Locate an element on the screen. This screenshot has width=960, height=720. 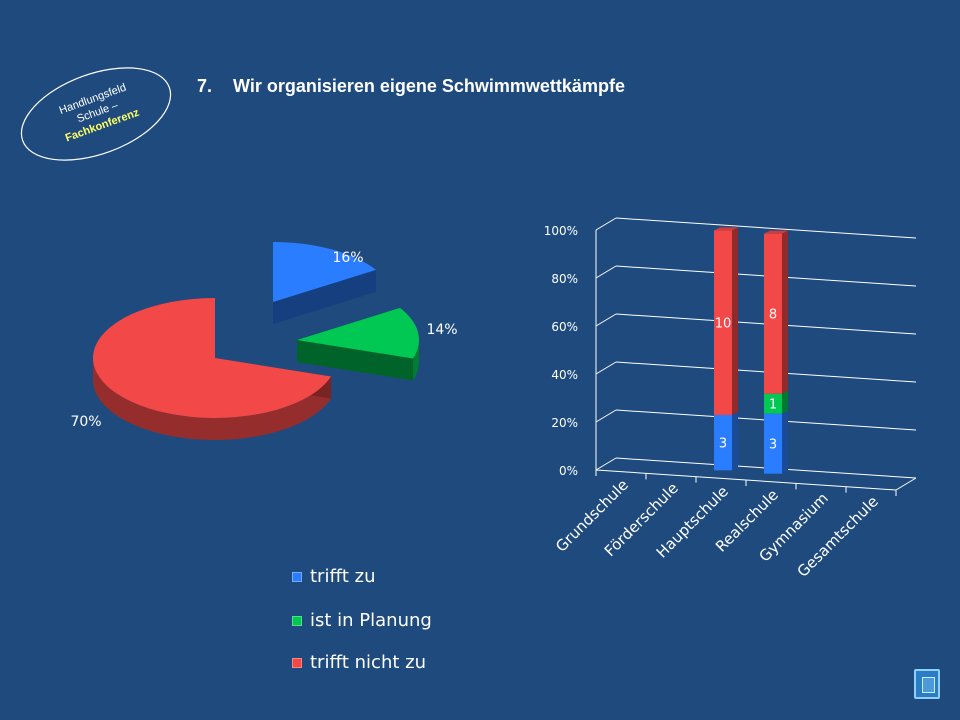
y-tick-label: 80% is located at coordinates (564, 279).